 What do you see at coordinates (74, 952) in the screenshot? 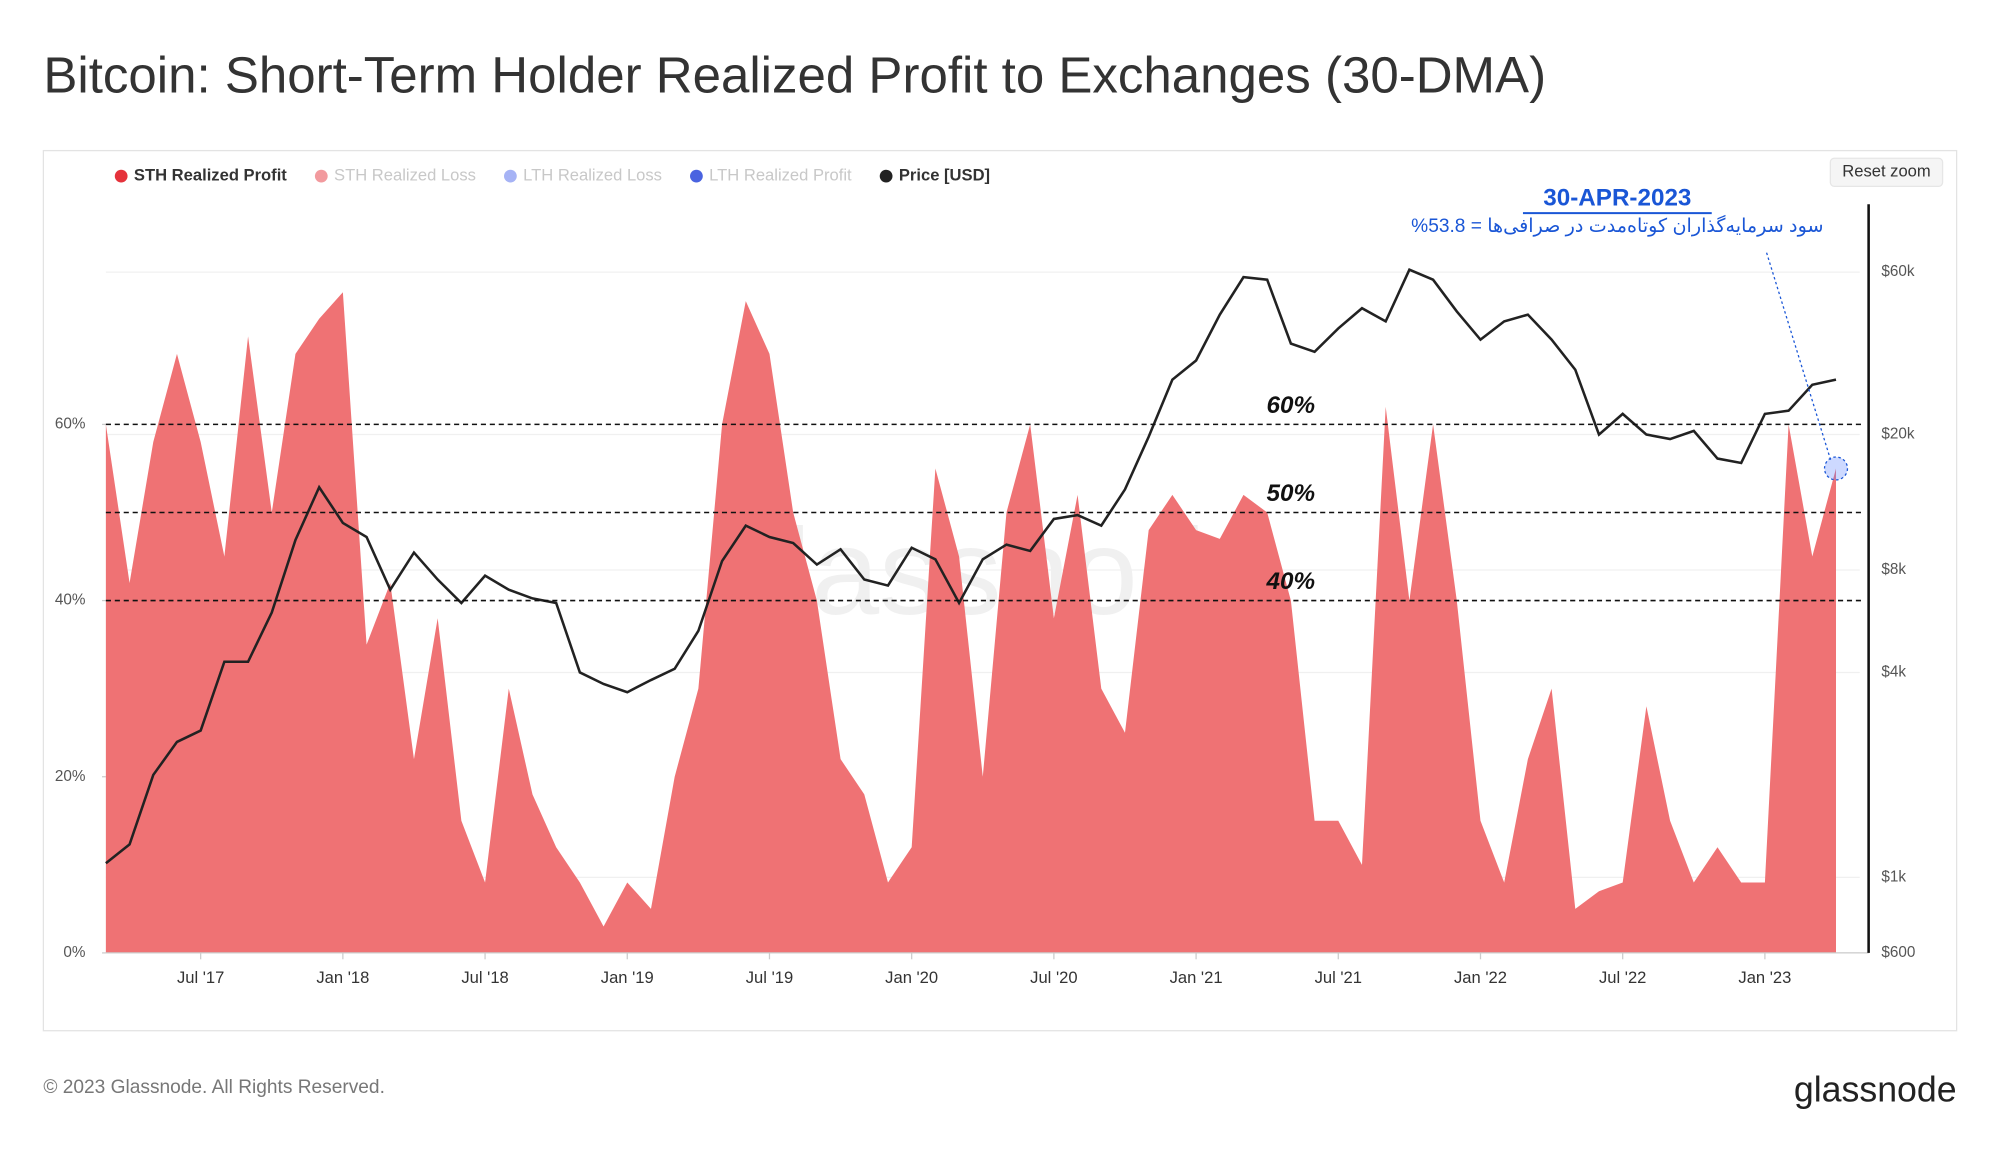
I see `y-tick-label: 0%` at bounding box center [74, 952].